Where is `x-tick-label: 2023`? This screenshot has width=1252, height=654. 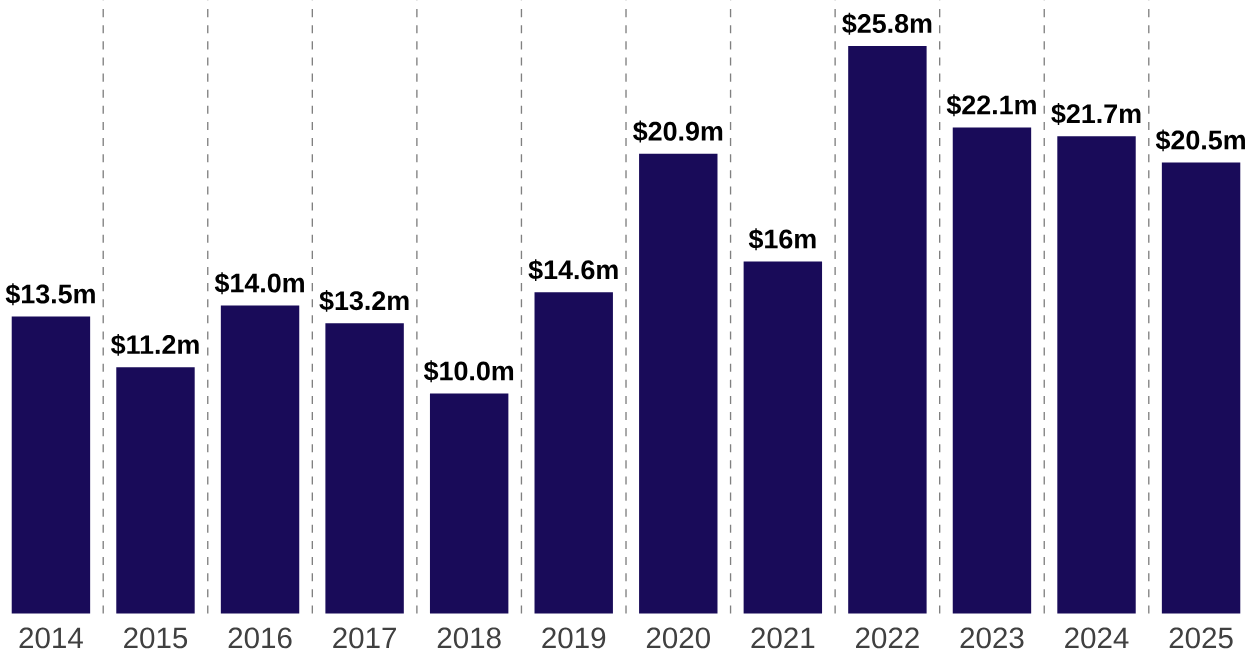 x-tick-label: 2023 is located at coordinates (992, 638).